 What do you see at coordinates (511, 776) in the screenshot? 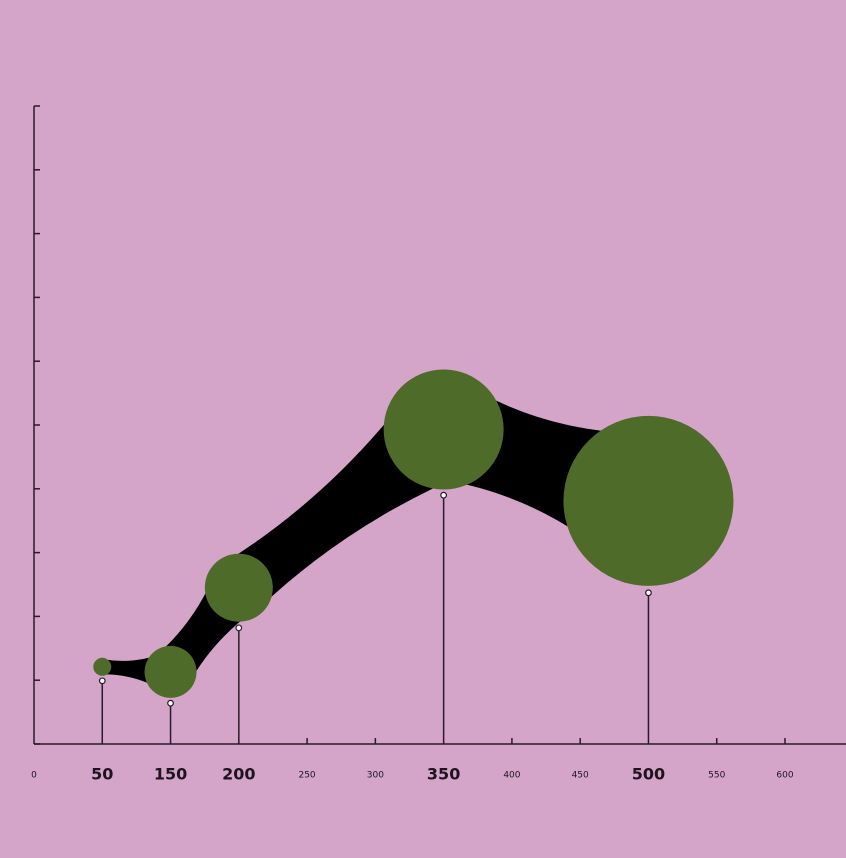
I see `x-tick-label: 400` at bounding box center [511, 776].